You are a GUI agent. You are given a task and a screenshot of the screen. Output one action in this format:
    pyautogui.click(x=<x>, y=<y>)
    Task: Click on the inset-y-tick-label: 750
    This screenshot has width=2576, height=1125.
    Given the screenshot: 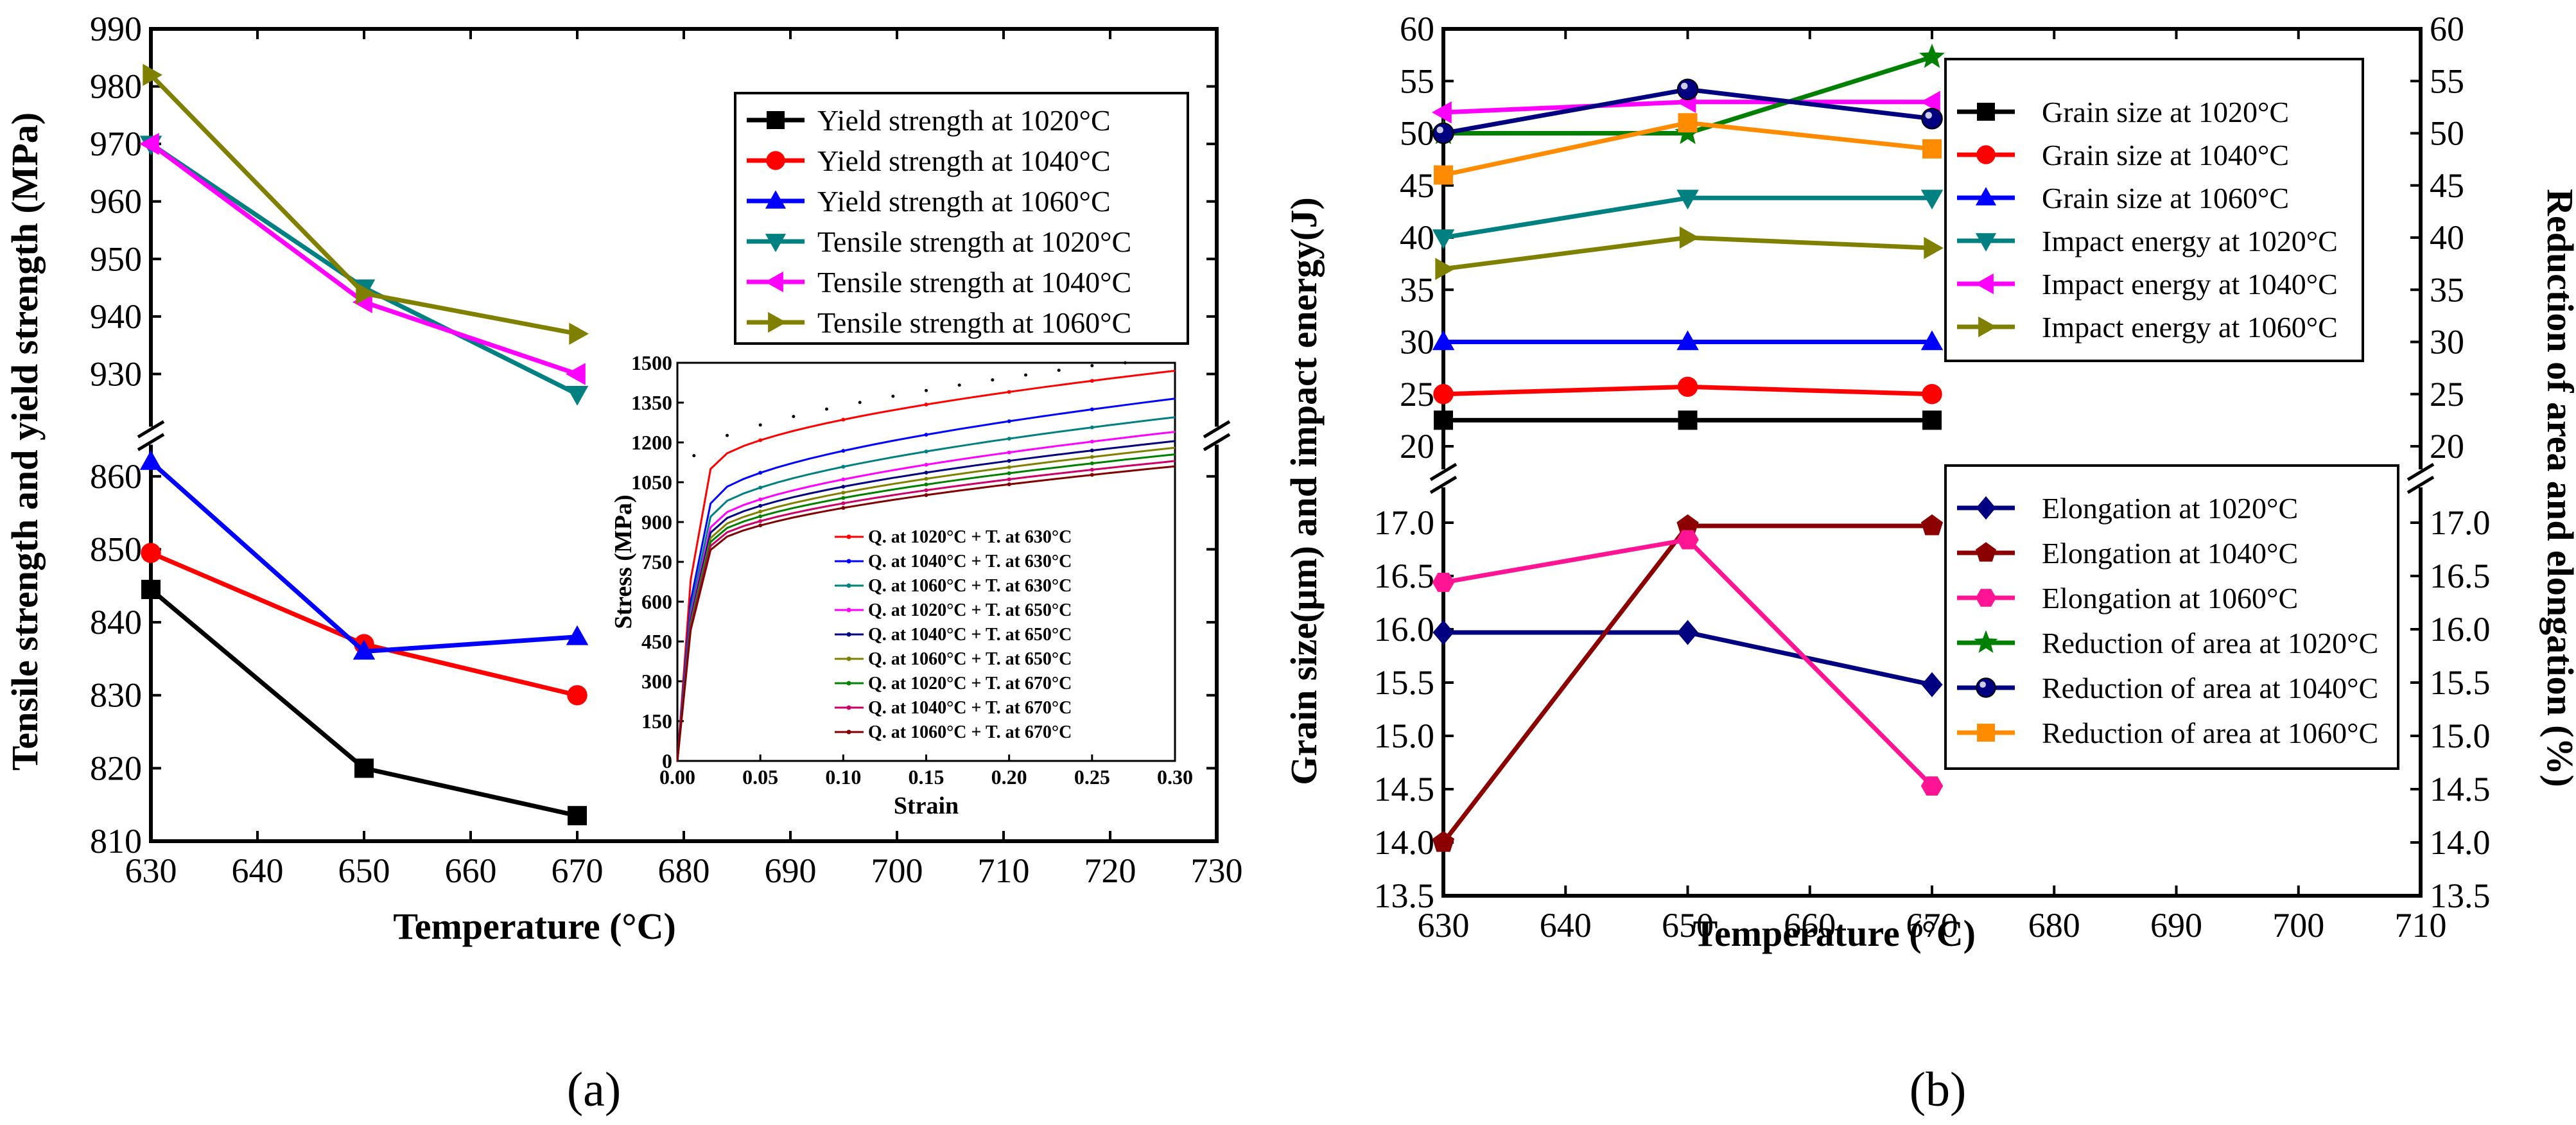 What is the action you would take?
    pyautogui.click(x=656, y=561)
    